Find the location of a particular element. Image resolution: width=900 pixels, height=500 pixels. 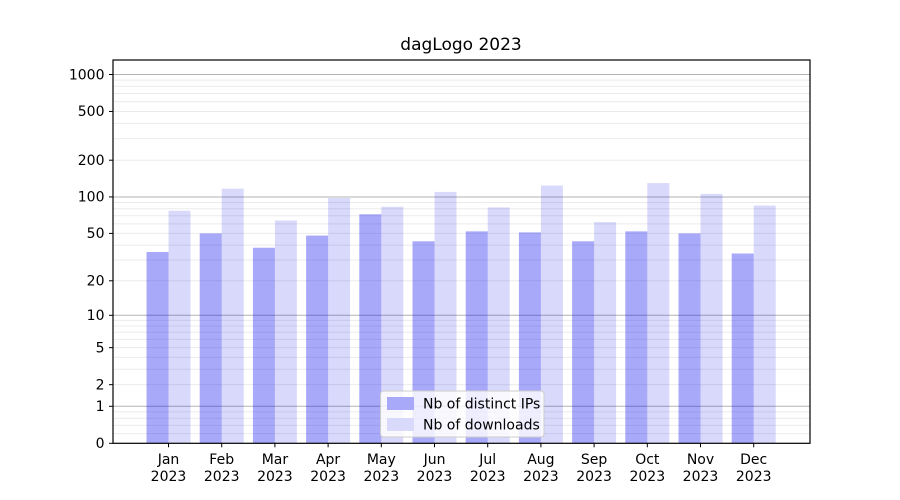

y-tick-label: 500 is located at coordinates (91, 112).